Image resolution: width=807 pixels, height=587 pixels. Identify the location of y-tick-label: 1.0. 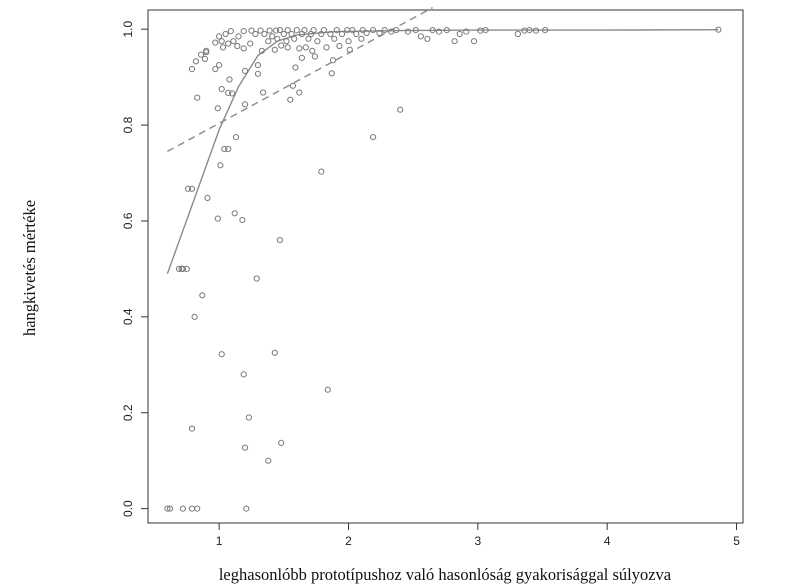
(128, 29).